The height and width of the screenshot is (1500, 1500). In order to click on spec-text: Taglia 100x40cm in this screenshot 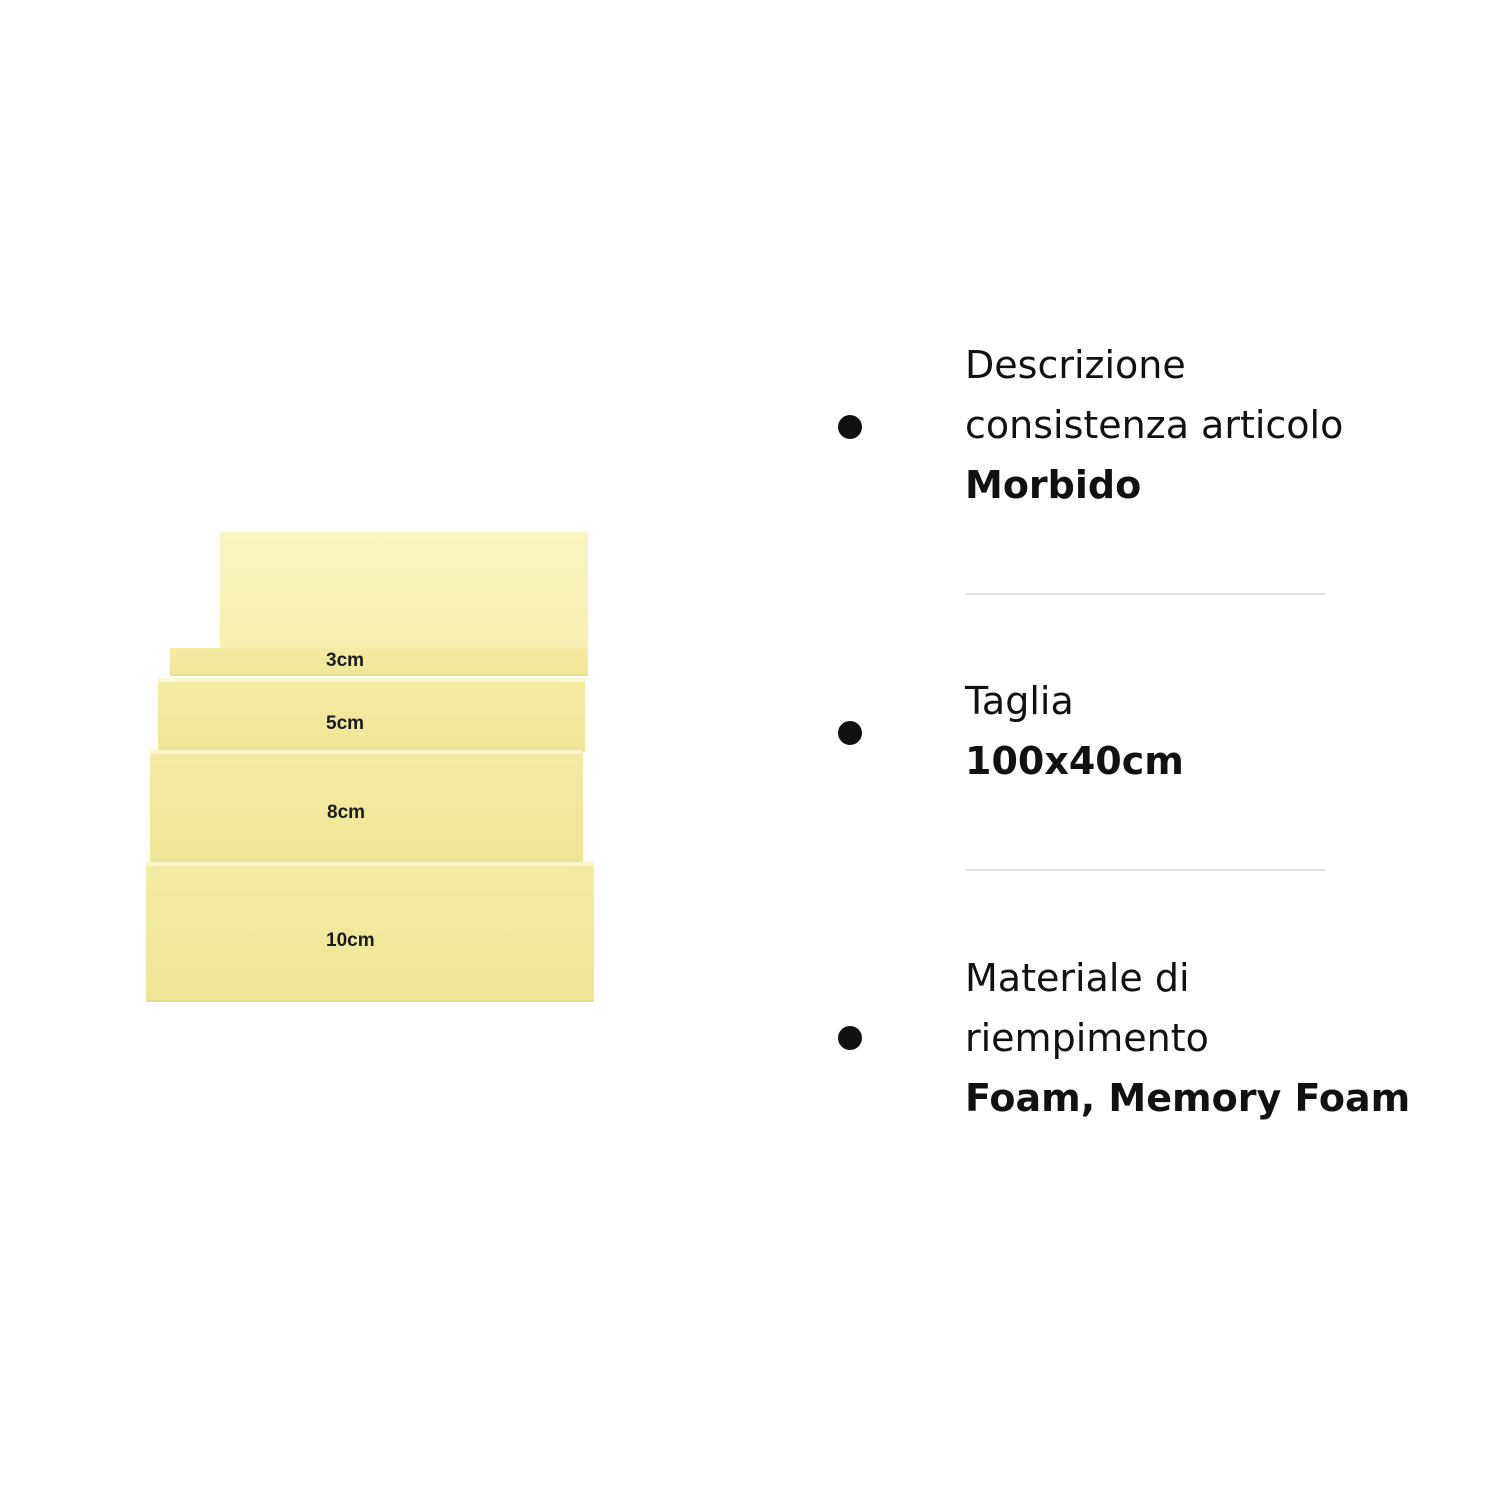, I will do `click(1205, 731)`.